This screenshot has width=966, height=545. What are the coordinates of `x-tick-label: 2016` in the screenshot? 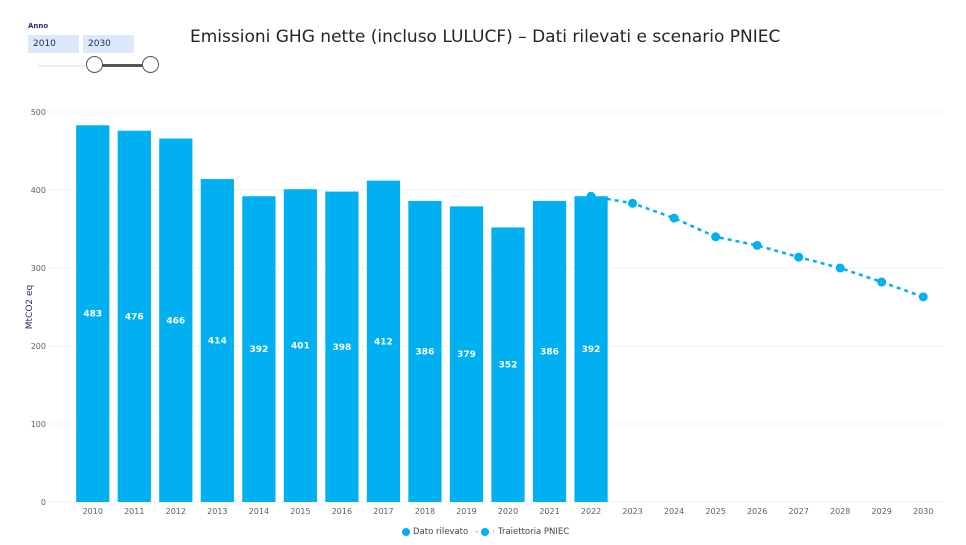 It's located at (342, 511).